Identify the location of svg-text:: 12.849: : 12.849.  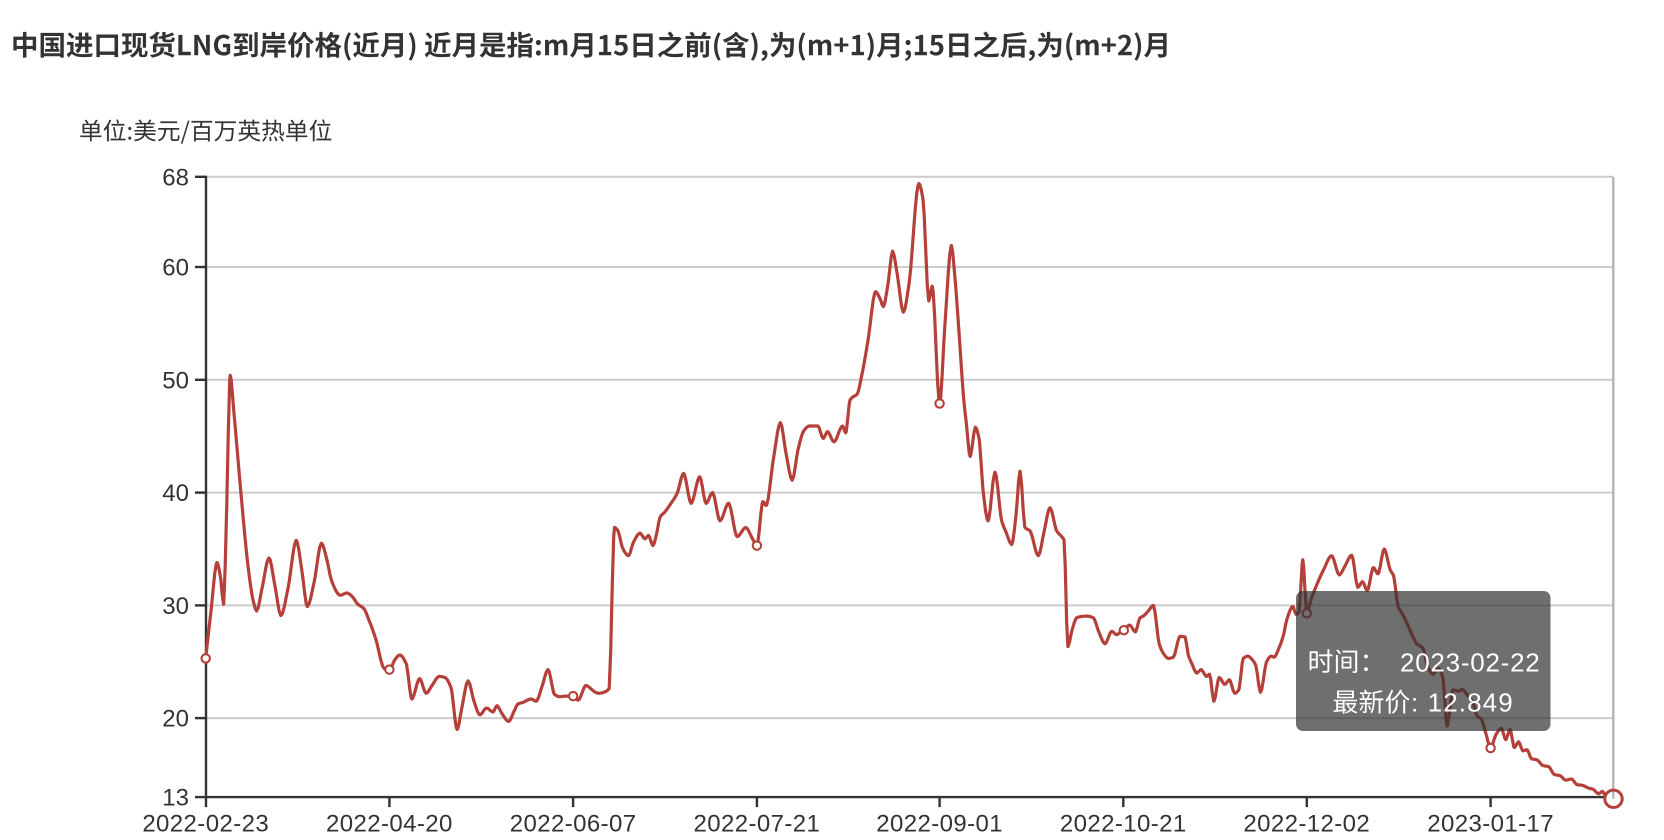
(1462, 703).